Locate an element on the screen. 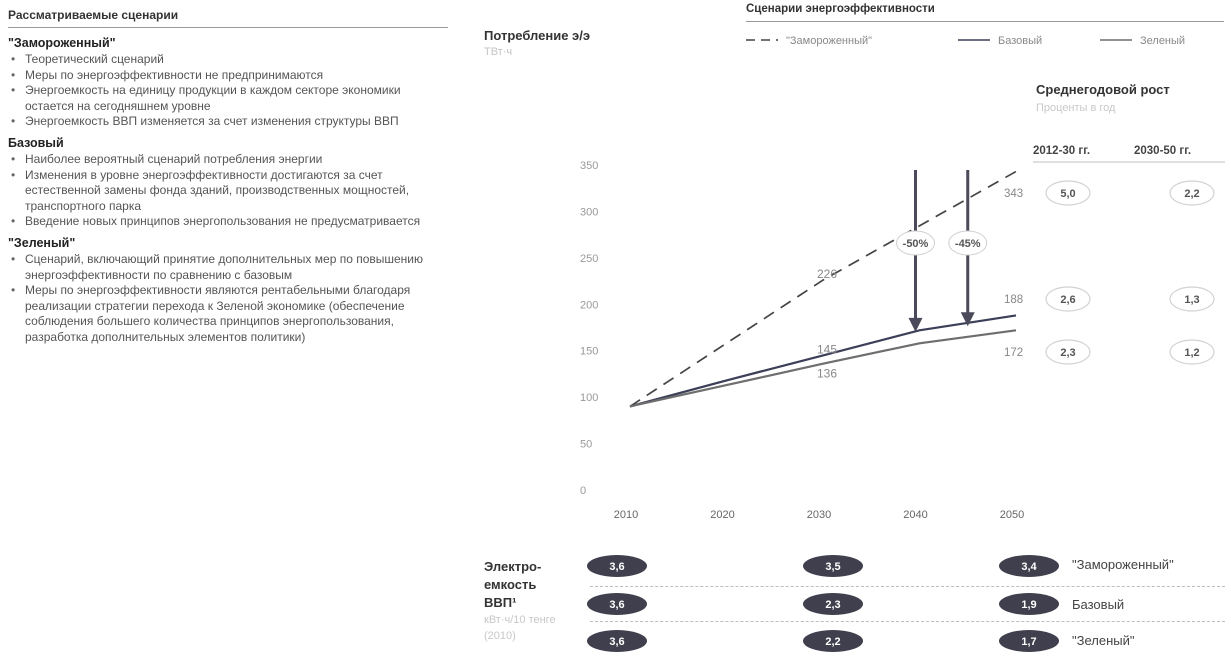 This screenshot has height=662, width=1231. x-tick-label: 2030 is located at coordinates (819, 515).